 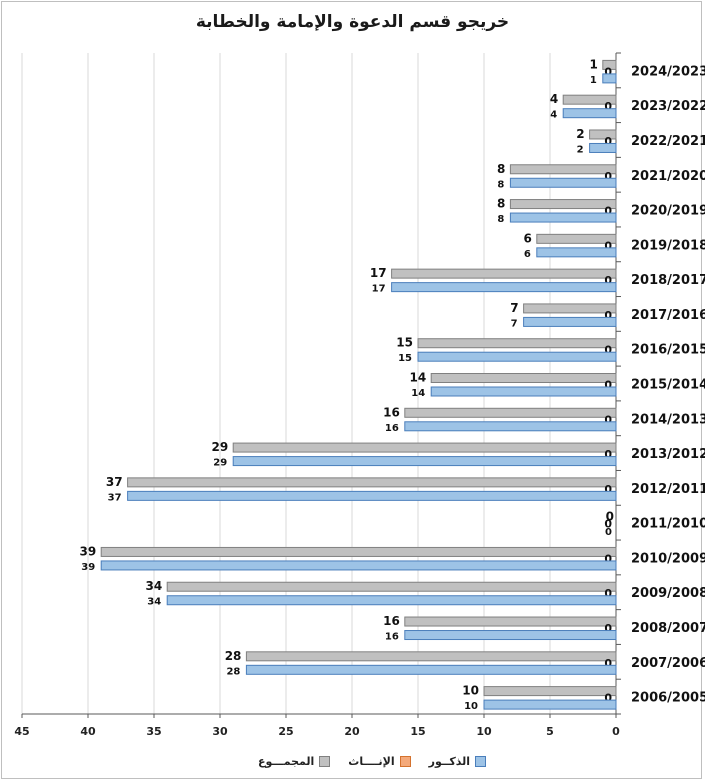 I want to click on data-label-male: 17, so click(x=379, y=289).